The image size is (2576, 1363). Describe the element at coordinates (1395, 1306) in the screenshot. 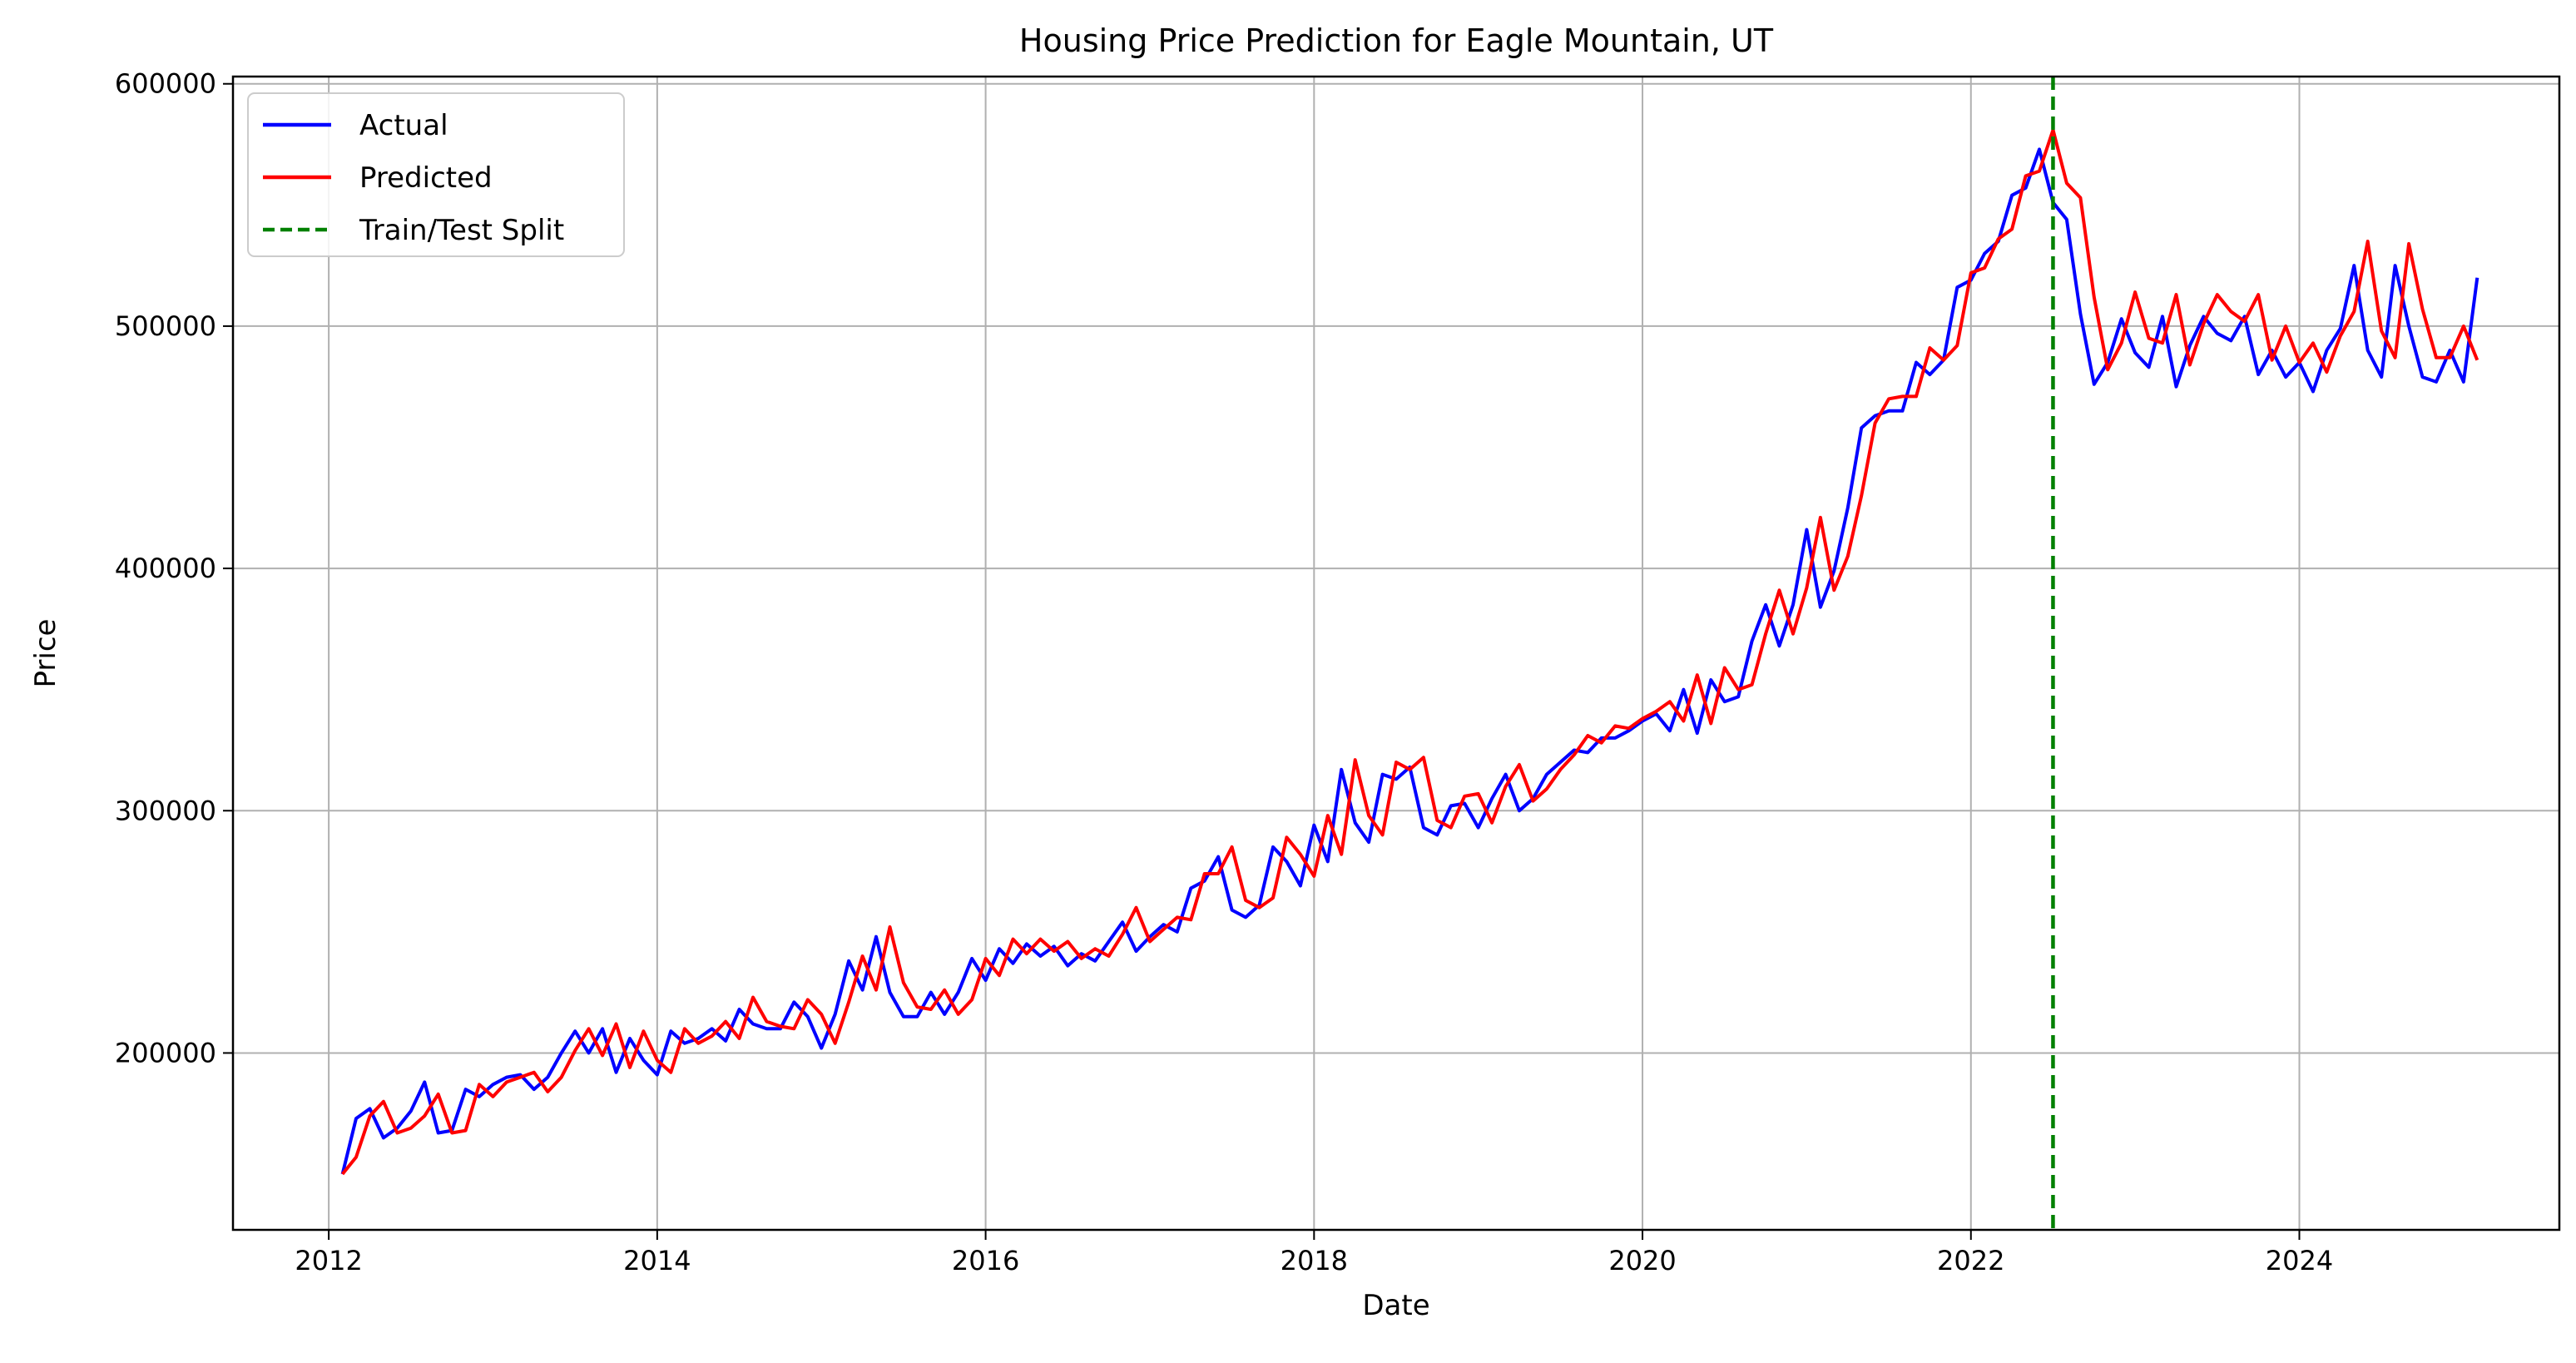

I see `x-axis-label: Date` at that location.